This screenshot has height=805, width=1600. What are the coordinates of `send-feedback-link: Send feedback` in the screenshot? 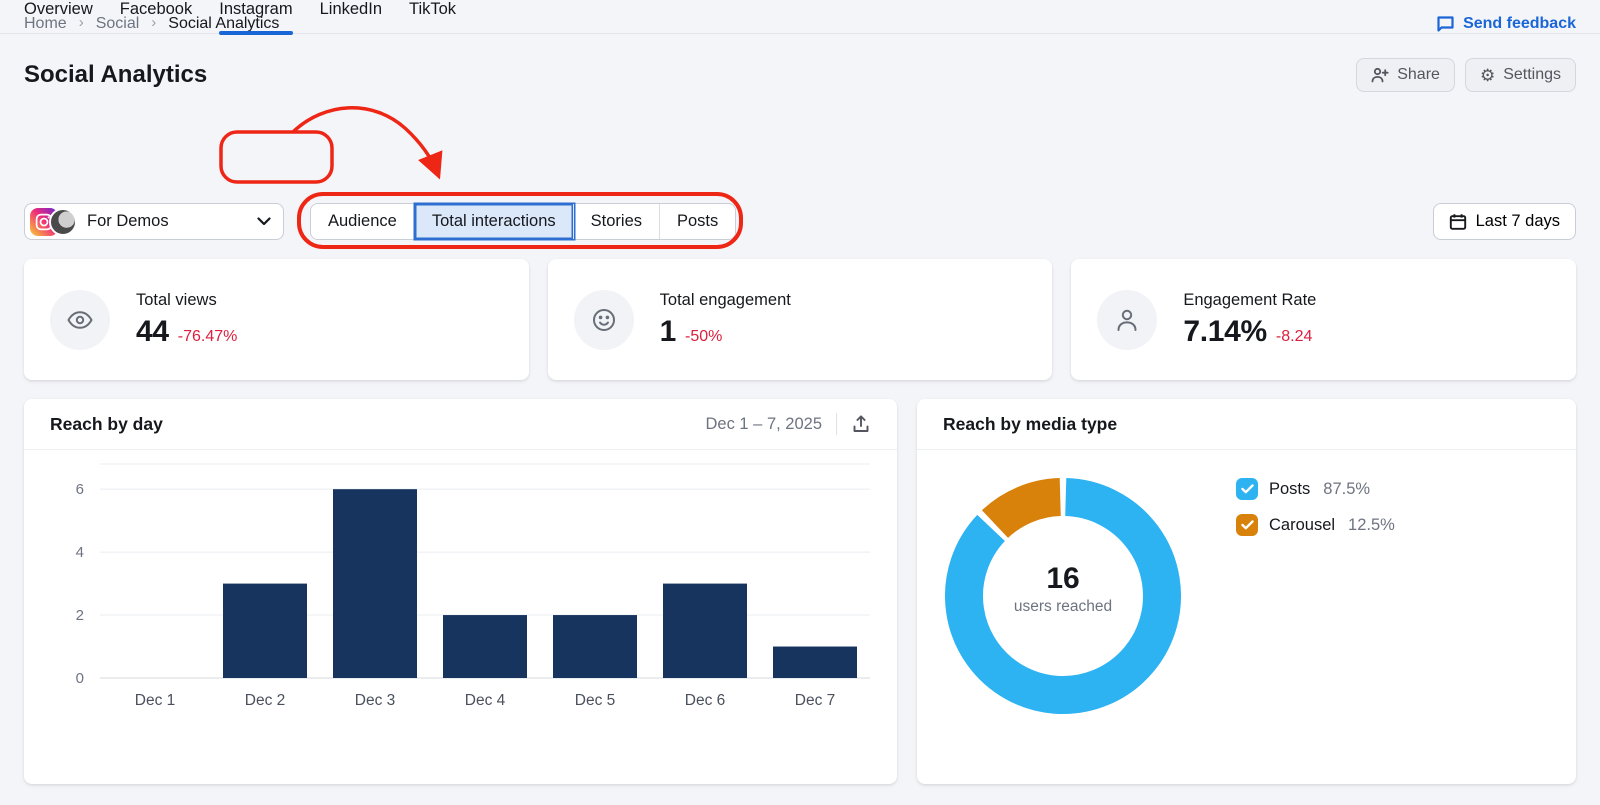 It's located at (1506, 23).